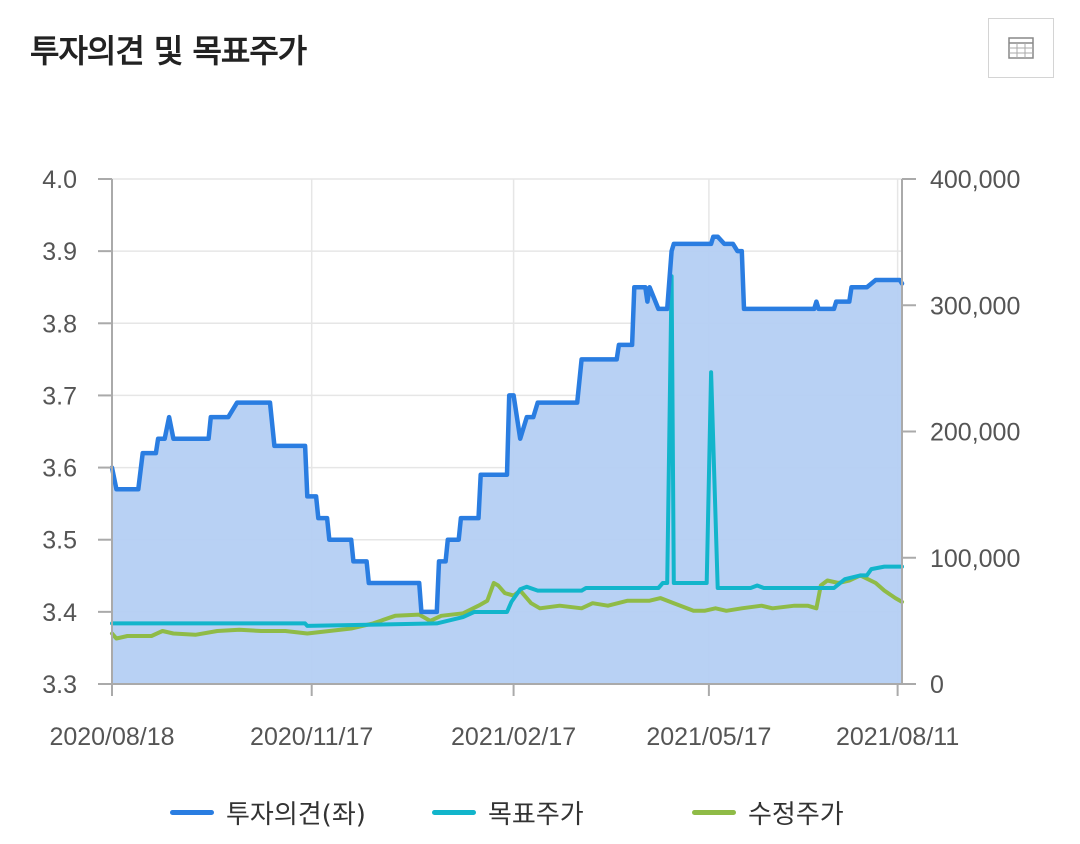  What do you see at coordinates (168, 51) in the screenshot?
I see `chart-title: 투자의견 및 목표주가` at bounding box center [168, 51].